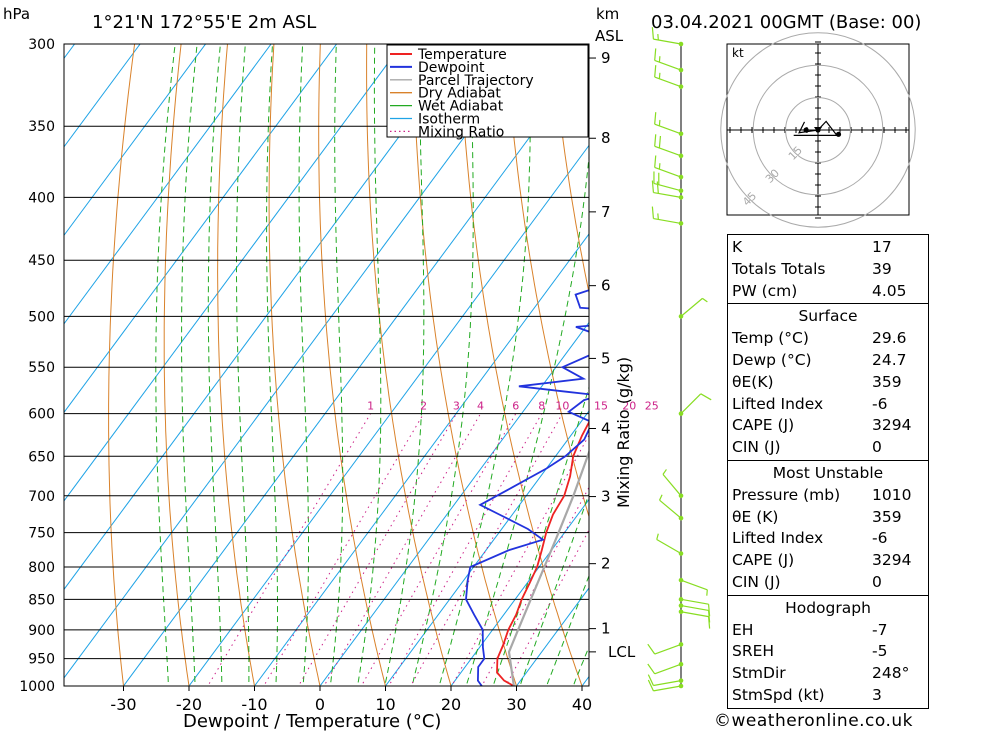  What do you see at coordinates (606, 58) in the screenshot?
I see `km-tick-label: 9` at bounding box center [606, 58].